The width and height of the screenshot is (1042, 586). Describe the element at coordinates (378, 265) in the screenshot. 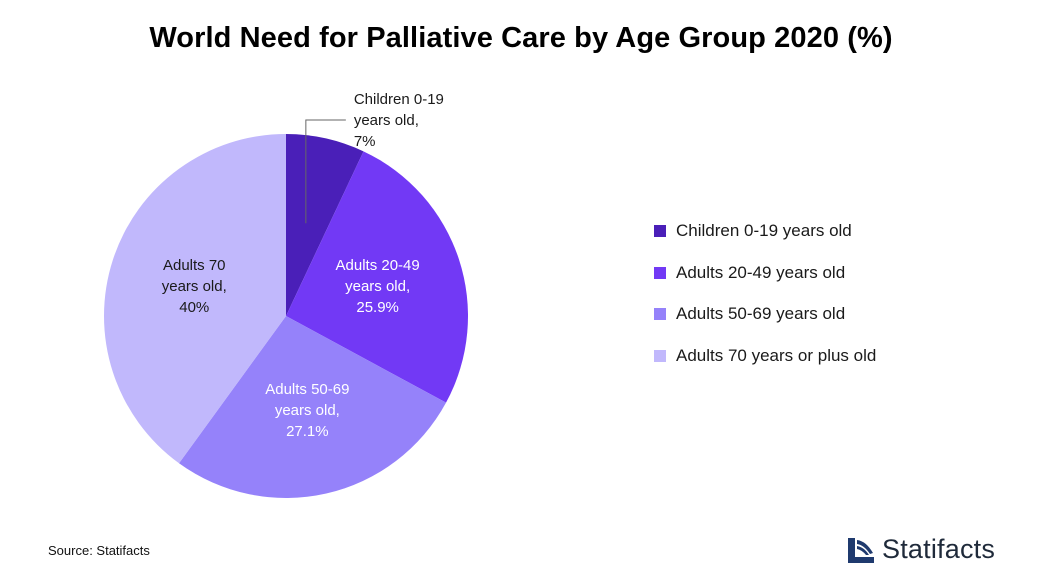

I see `slice-label-line: Adults 20-49` at that location.